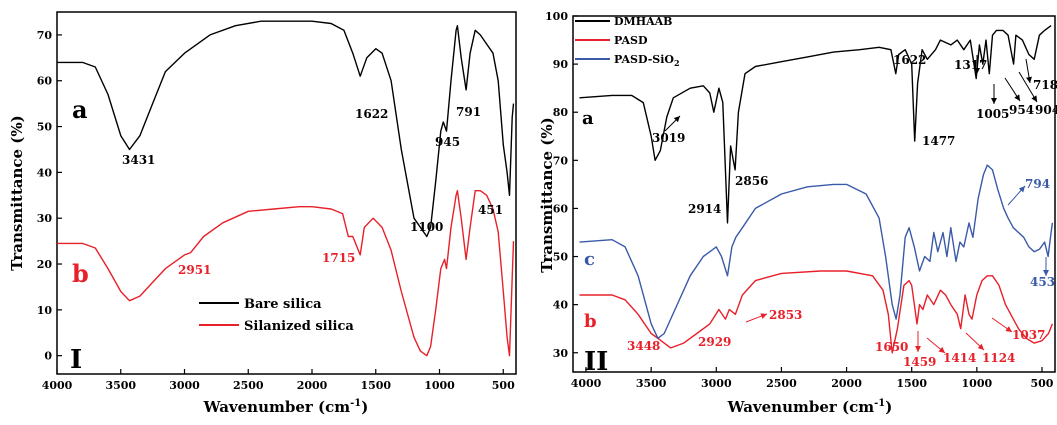  Describe the element at coordinates (184, 385) in the screenshot. I see `panel-1-x-tick-label: 3000` at that location.